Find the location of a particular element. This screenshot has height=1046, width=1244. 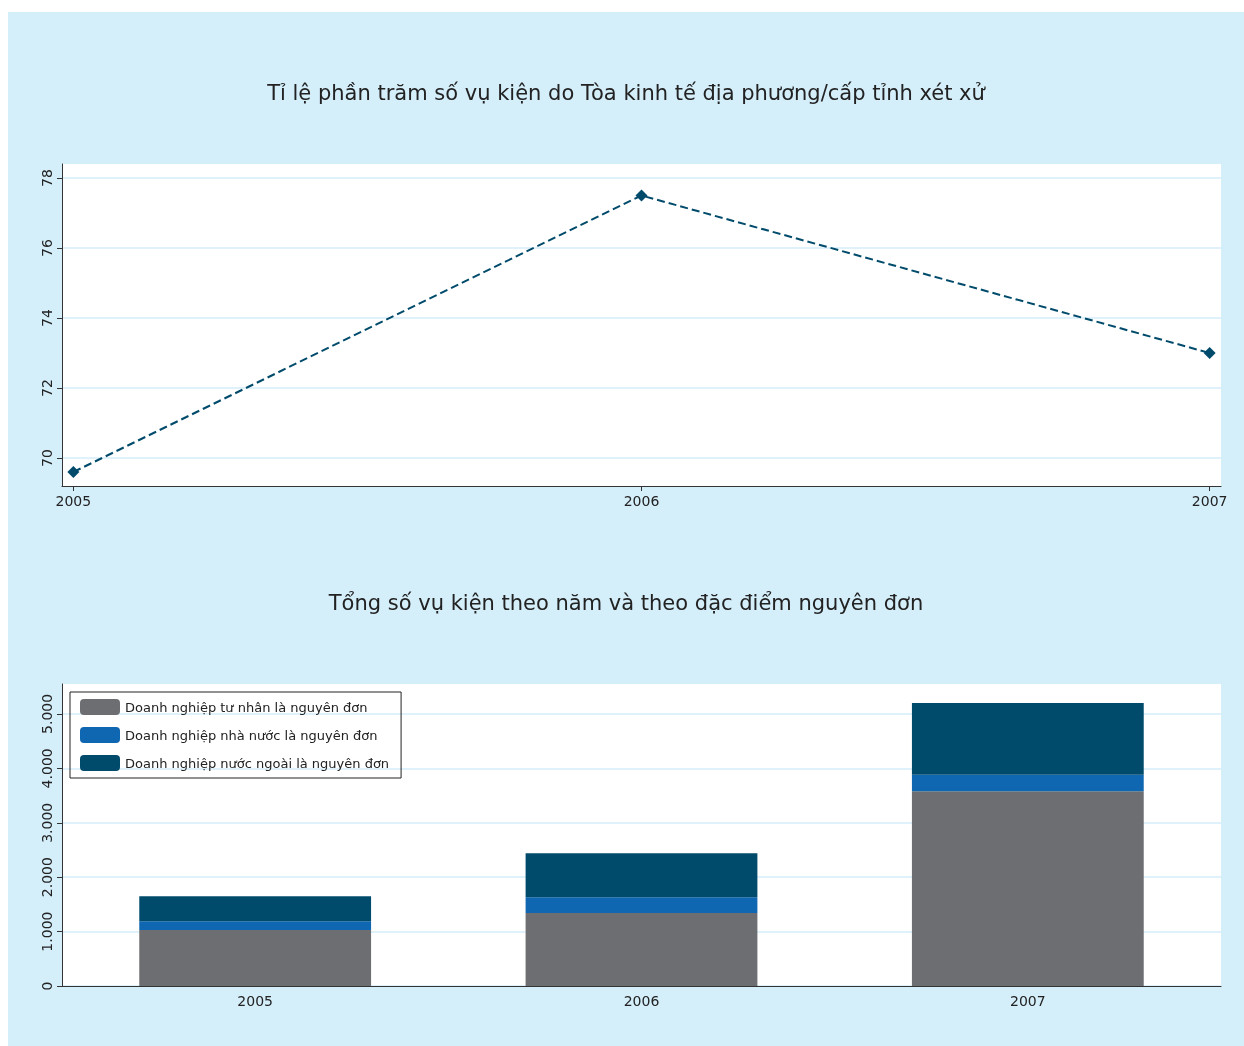

y-tick-label: 70 is located at coordinates (47, 458).